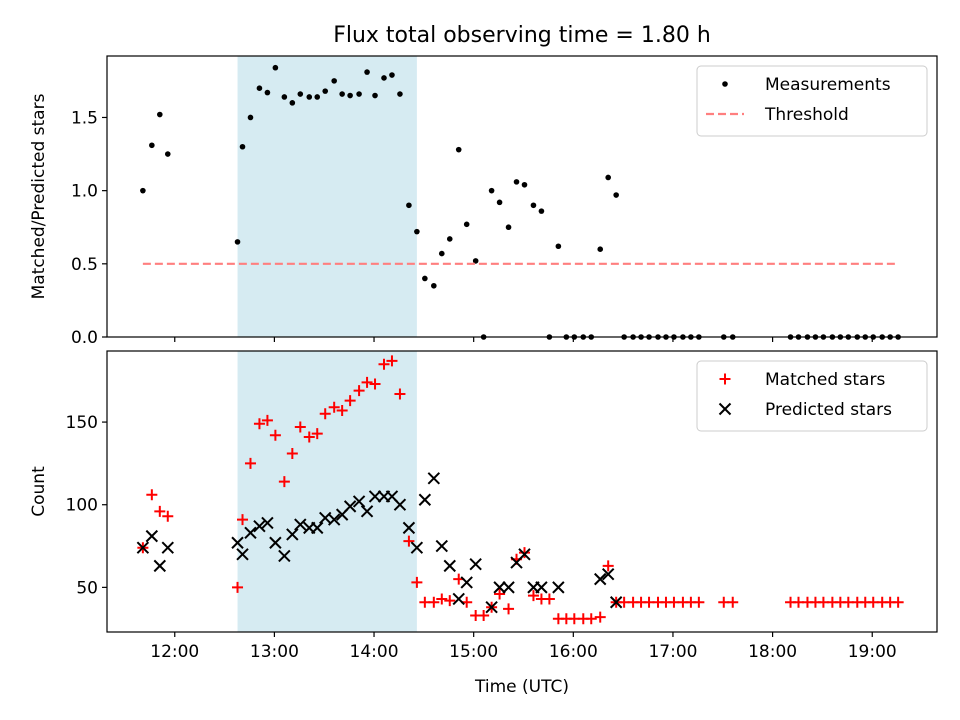 The height and width of the screenshot is (720, 960). I want to click on x-tick-label: 12:00, so click(174, 652).